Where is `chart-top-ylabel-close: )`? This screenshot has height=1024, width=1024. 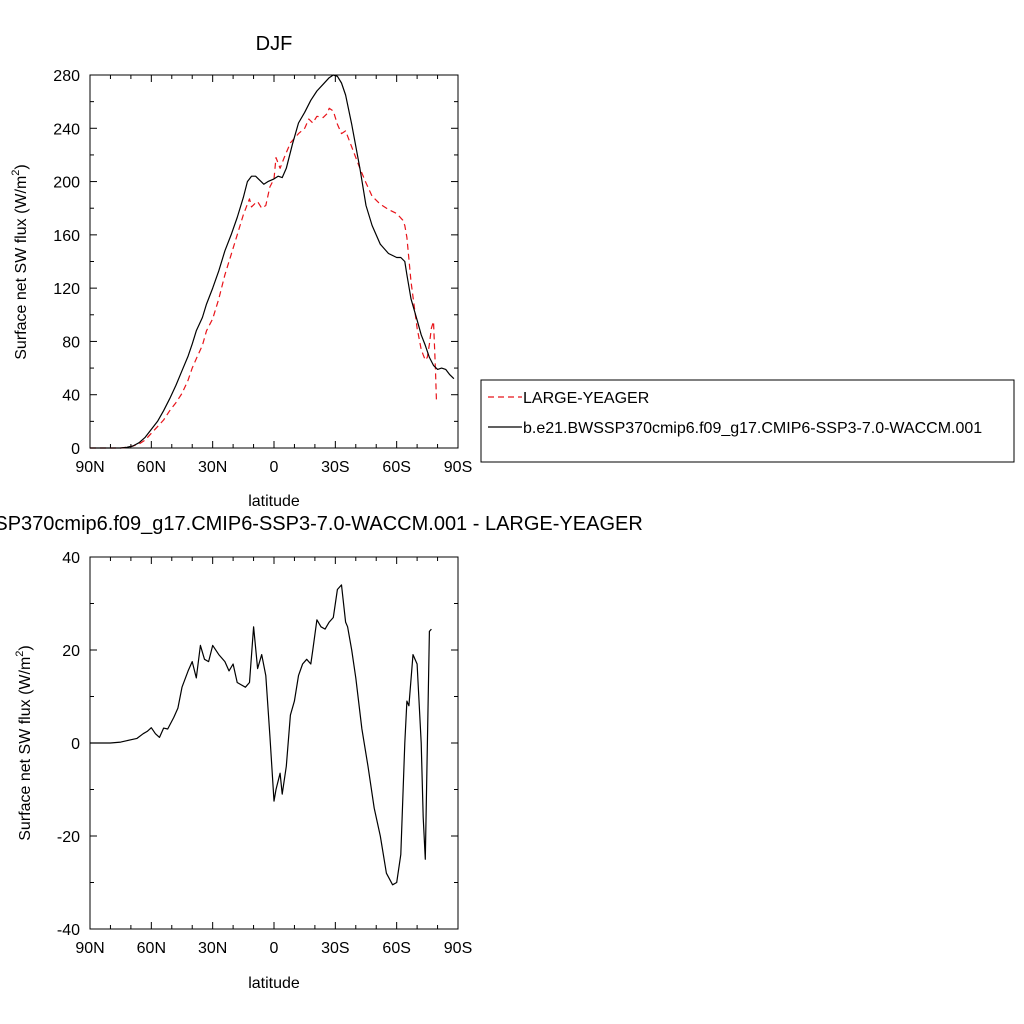
chart-top-ylabel-close: ) is located at coordinates (21, 166).